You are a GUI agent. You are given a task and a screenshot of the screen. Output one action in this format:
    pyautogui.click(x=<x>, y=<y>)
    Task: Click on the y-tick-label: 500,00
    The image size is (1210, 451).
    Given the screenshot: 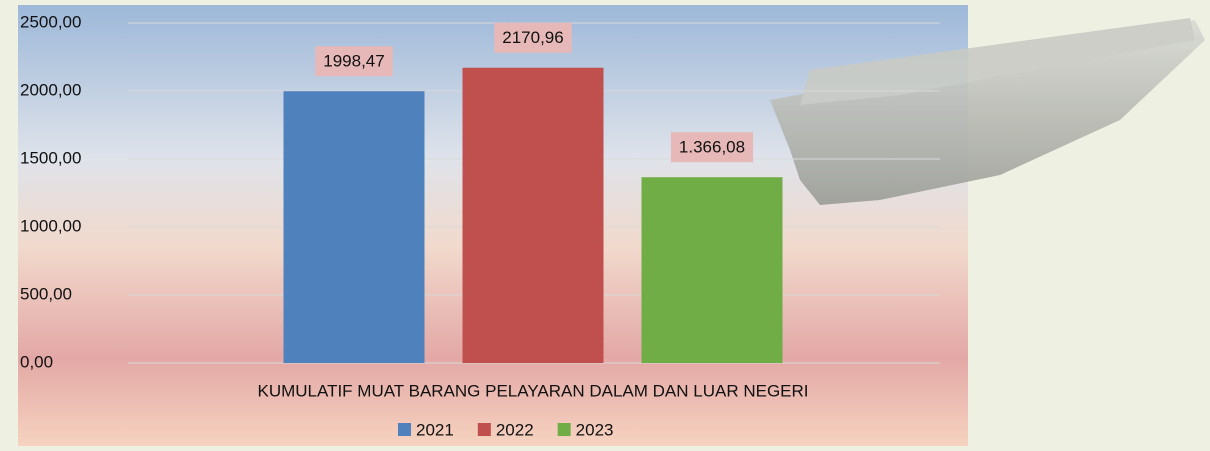 What is the action you would take?
    pyautogui.click(x=46, y=293)
    